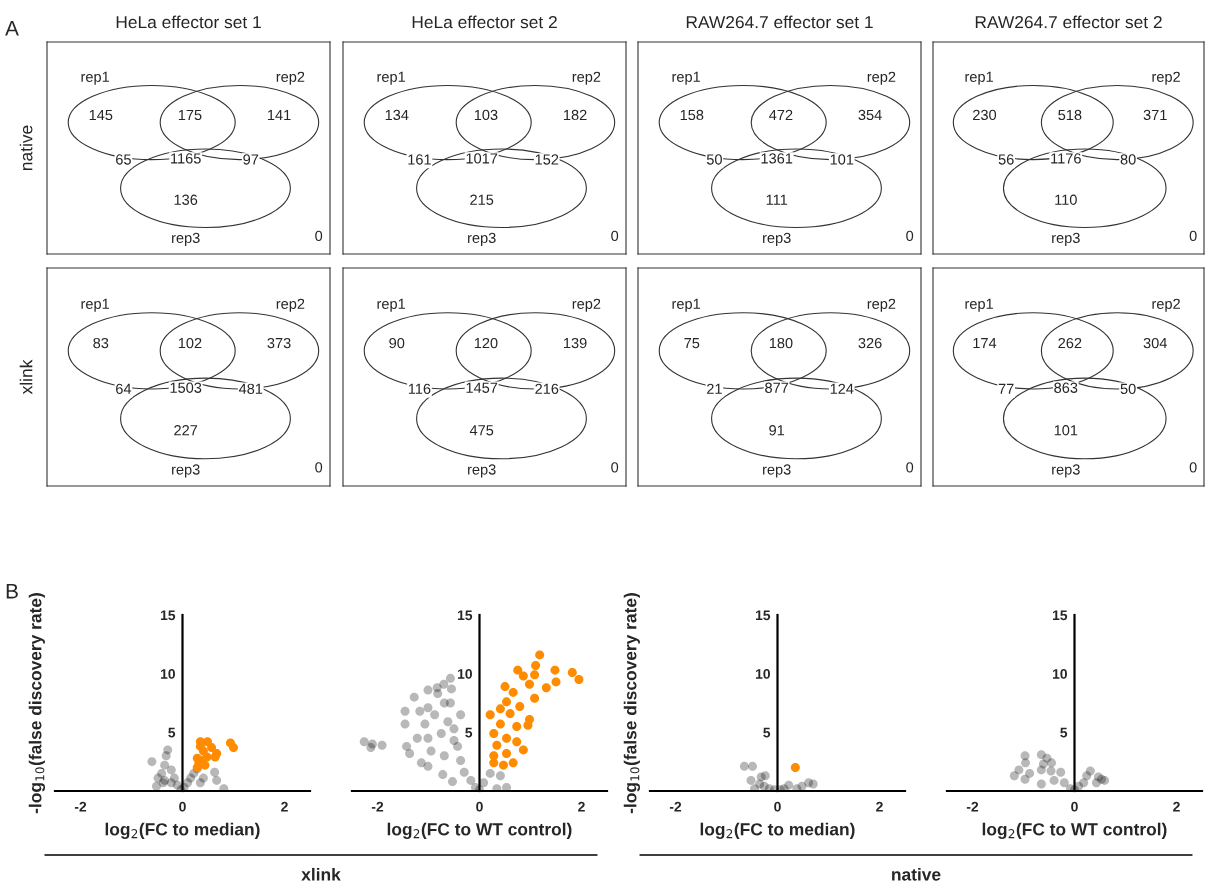 This screenshot has width=1206, height=886. What do you see at coordinates (279, 343) in the screenshot?
I see `text: 373` at bounding box center [279, 343].